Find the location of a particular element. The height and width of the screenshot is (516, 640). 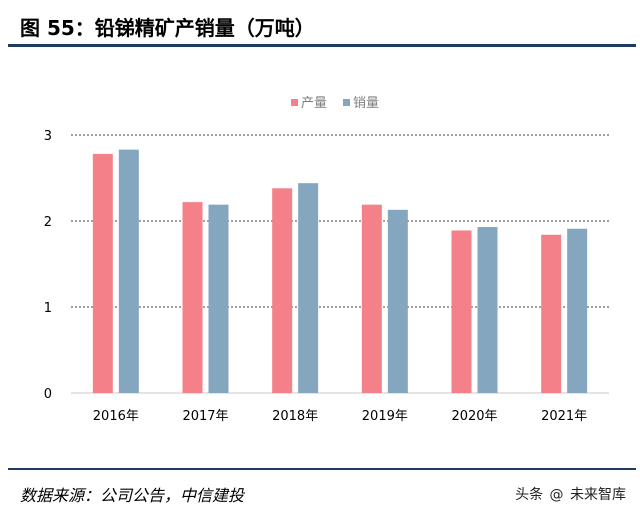

x-tick-label: 2019年 is located at coordinates (385, 416).